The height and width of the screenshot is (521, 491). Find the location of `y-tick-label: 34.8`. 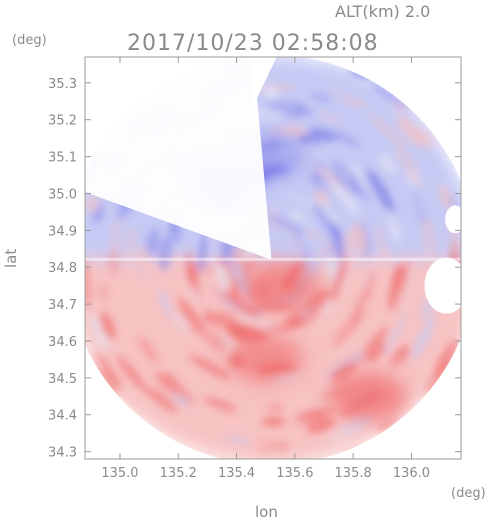

y-tick-label: 34.8 is located at coordinates (62, 268).